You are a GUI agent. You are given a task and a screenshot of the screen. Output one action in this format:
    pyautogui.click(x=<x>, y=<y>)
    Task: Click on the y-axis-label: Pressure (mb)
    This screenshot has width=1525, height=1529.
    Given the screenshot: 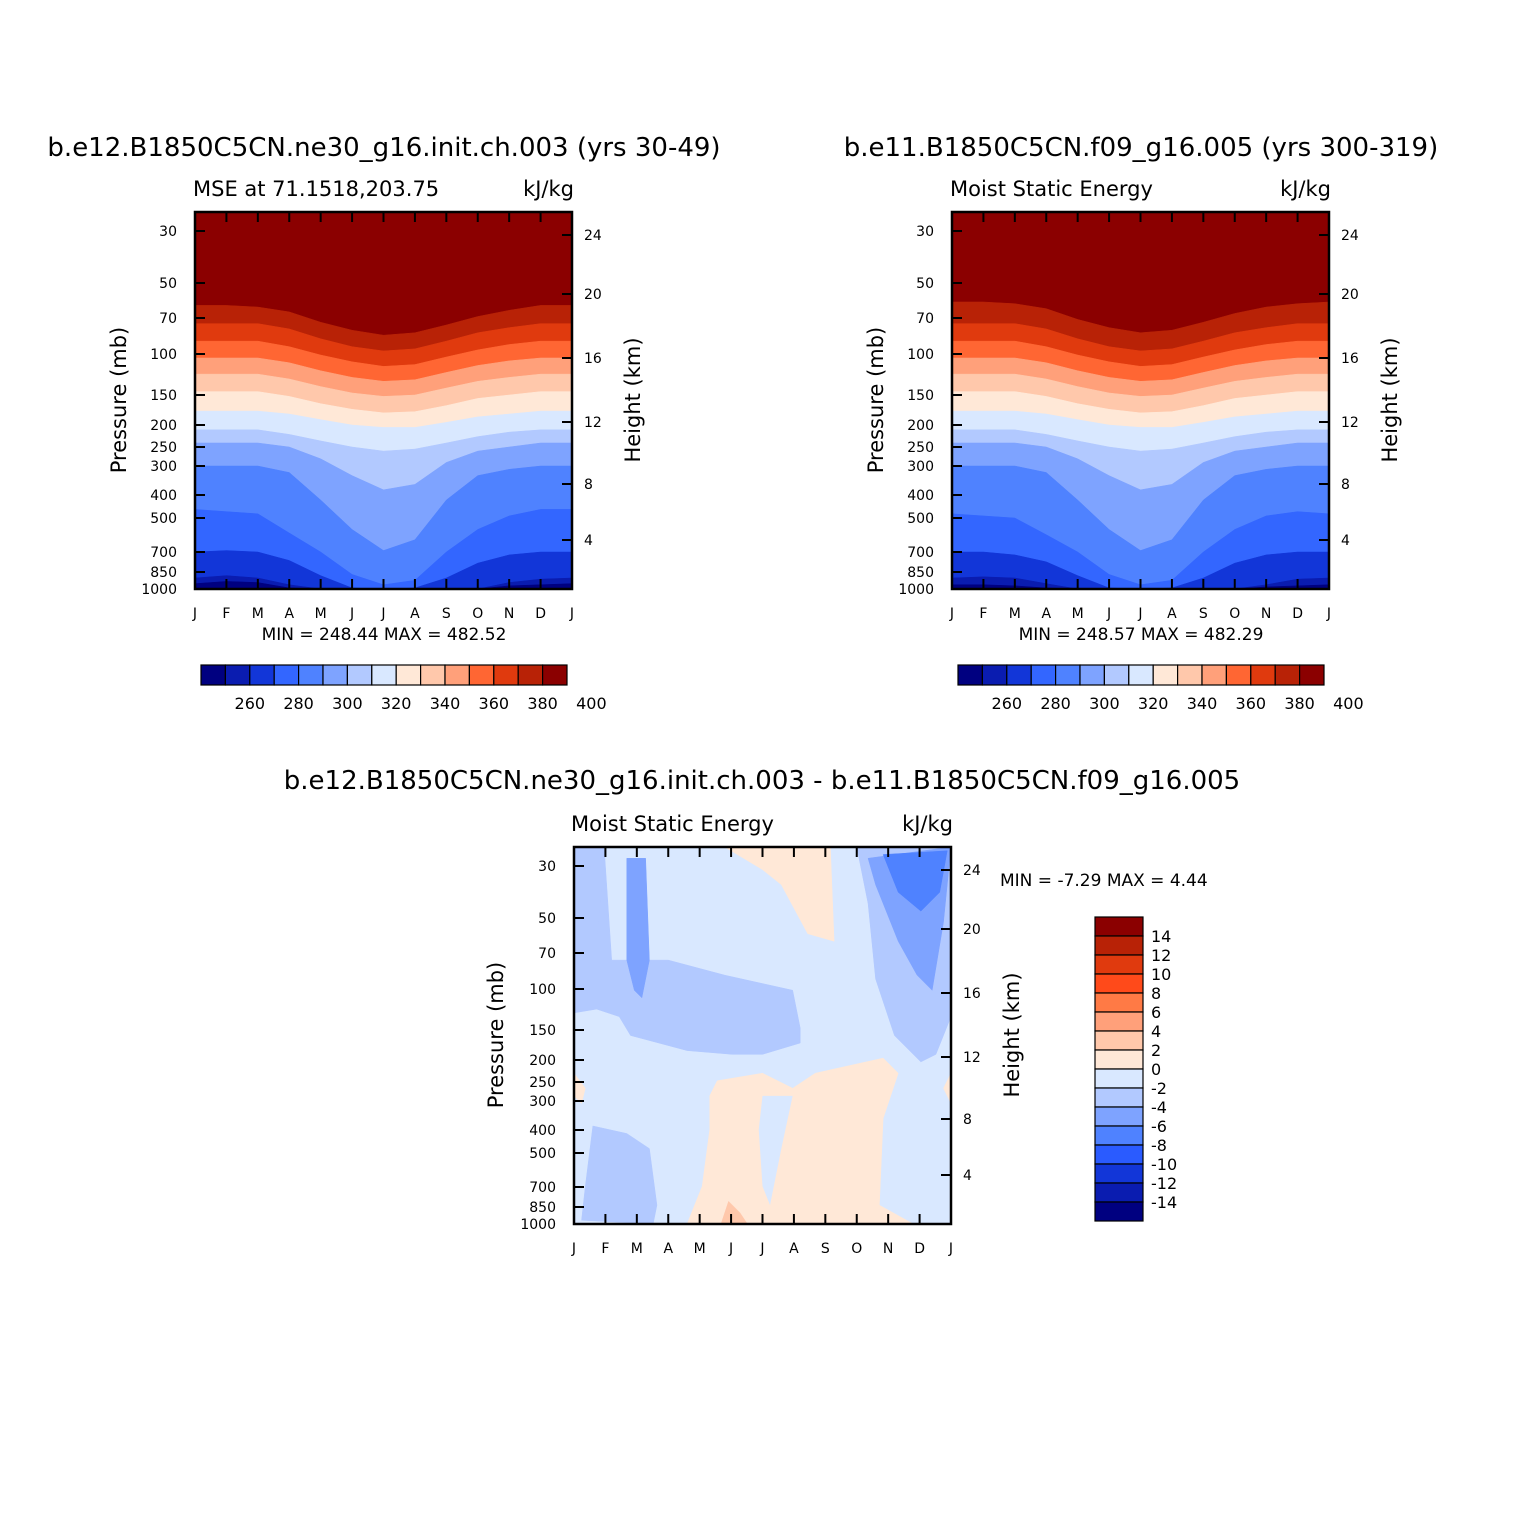 What is the action you would take?
    pyautogui.click(x=876, y=400)
    